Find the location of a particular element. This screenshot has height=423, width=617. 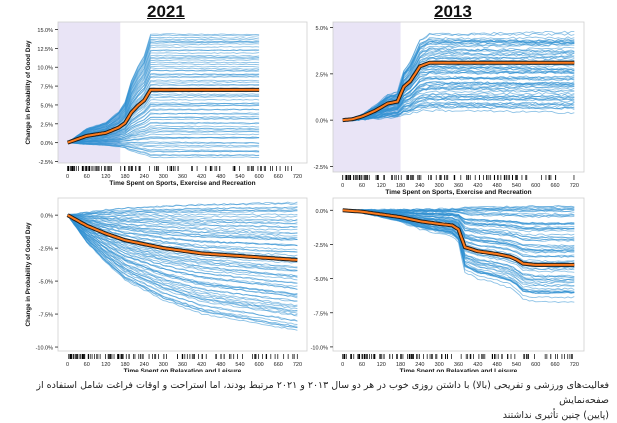

title-2013: 2013 is located at coordinates (453, 11).